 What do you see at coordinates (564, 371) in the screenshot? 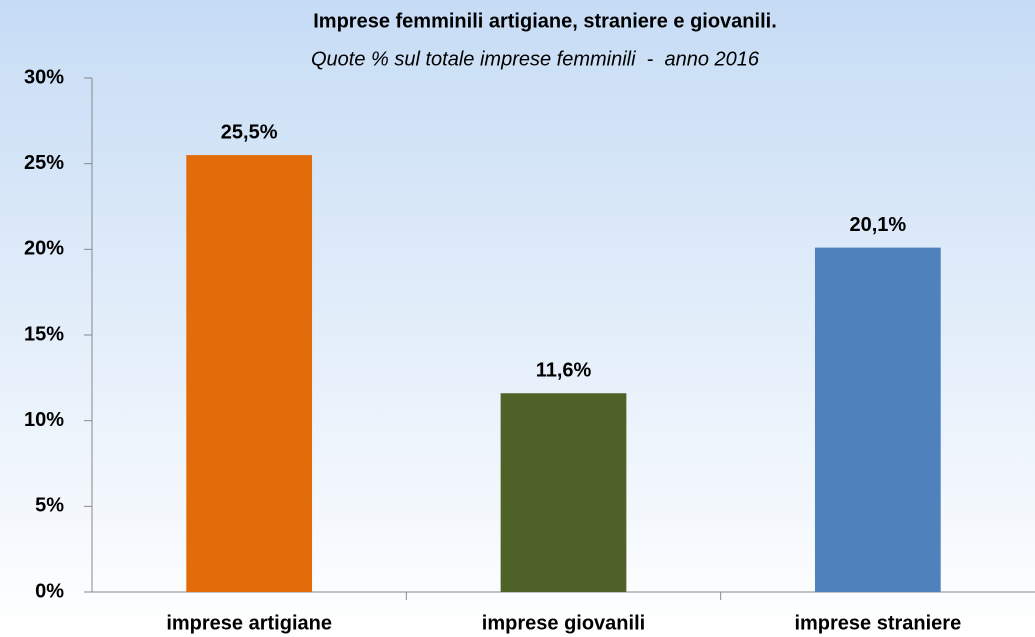
I see `data-label: 11,6%` at bounding box center [564, 371].